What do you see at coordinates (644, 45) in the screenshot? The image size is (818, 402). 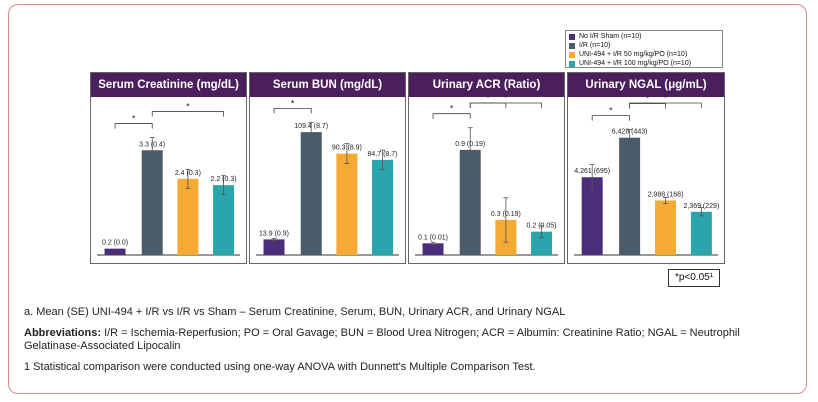 I see `legend-item: I/R (n=10)` at bounding box center [644, 45].